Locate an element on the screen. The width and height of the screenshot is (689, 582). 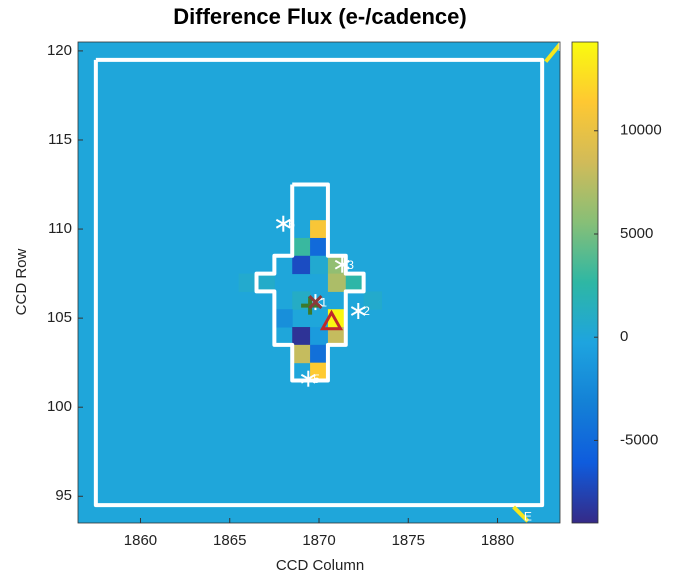
star-label: 1 is located at coordinates (323, 302).